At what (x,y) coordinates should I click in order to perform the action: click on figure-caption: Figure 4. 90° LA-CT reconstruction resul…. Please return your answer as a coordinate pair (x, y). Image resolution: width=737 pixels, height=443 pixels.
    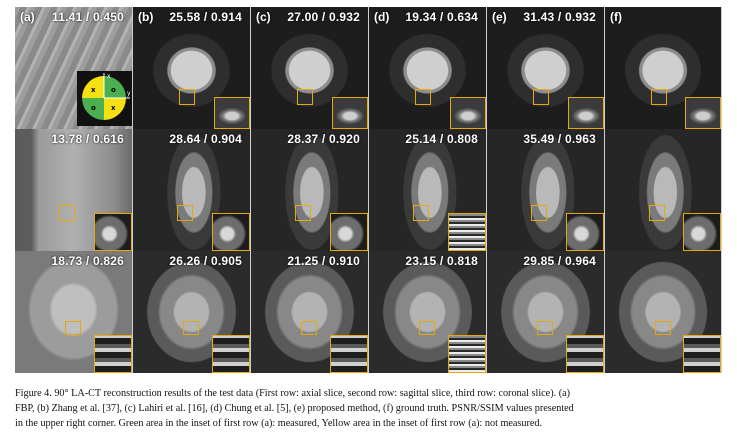
    Looking at the image, I should click on (370, 408).